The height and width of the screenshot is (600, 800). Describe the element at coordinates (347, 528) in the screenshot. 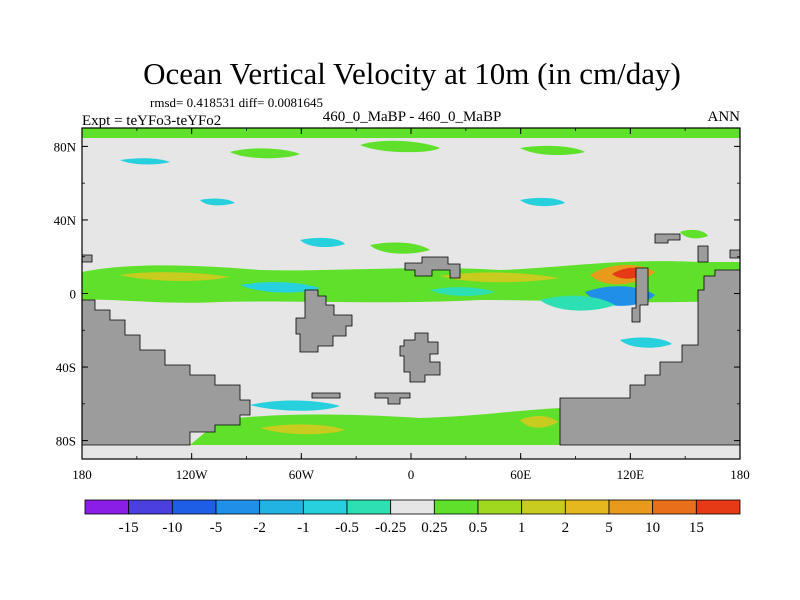

I see `colorbar-label: -0.5` at that location.